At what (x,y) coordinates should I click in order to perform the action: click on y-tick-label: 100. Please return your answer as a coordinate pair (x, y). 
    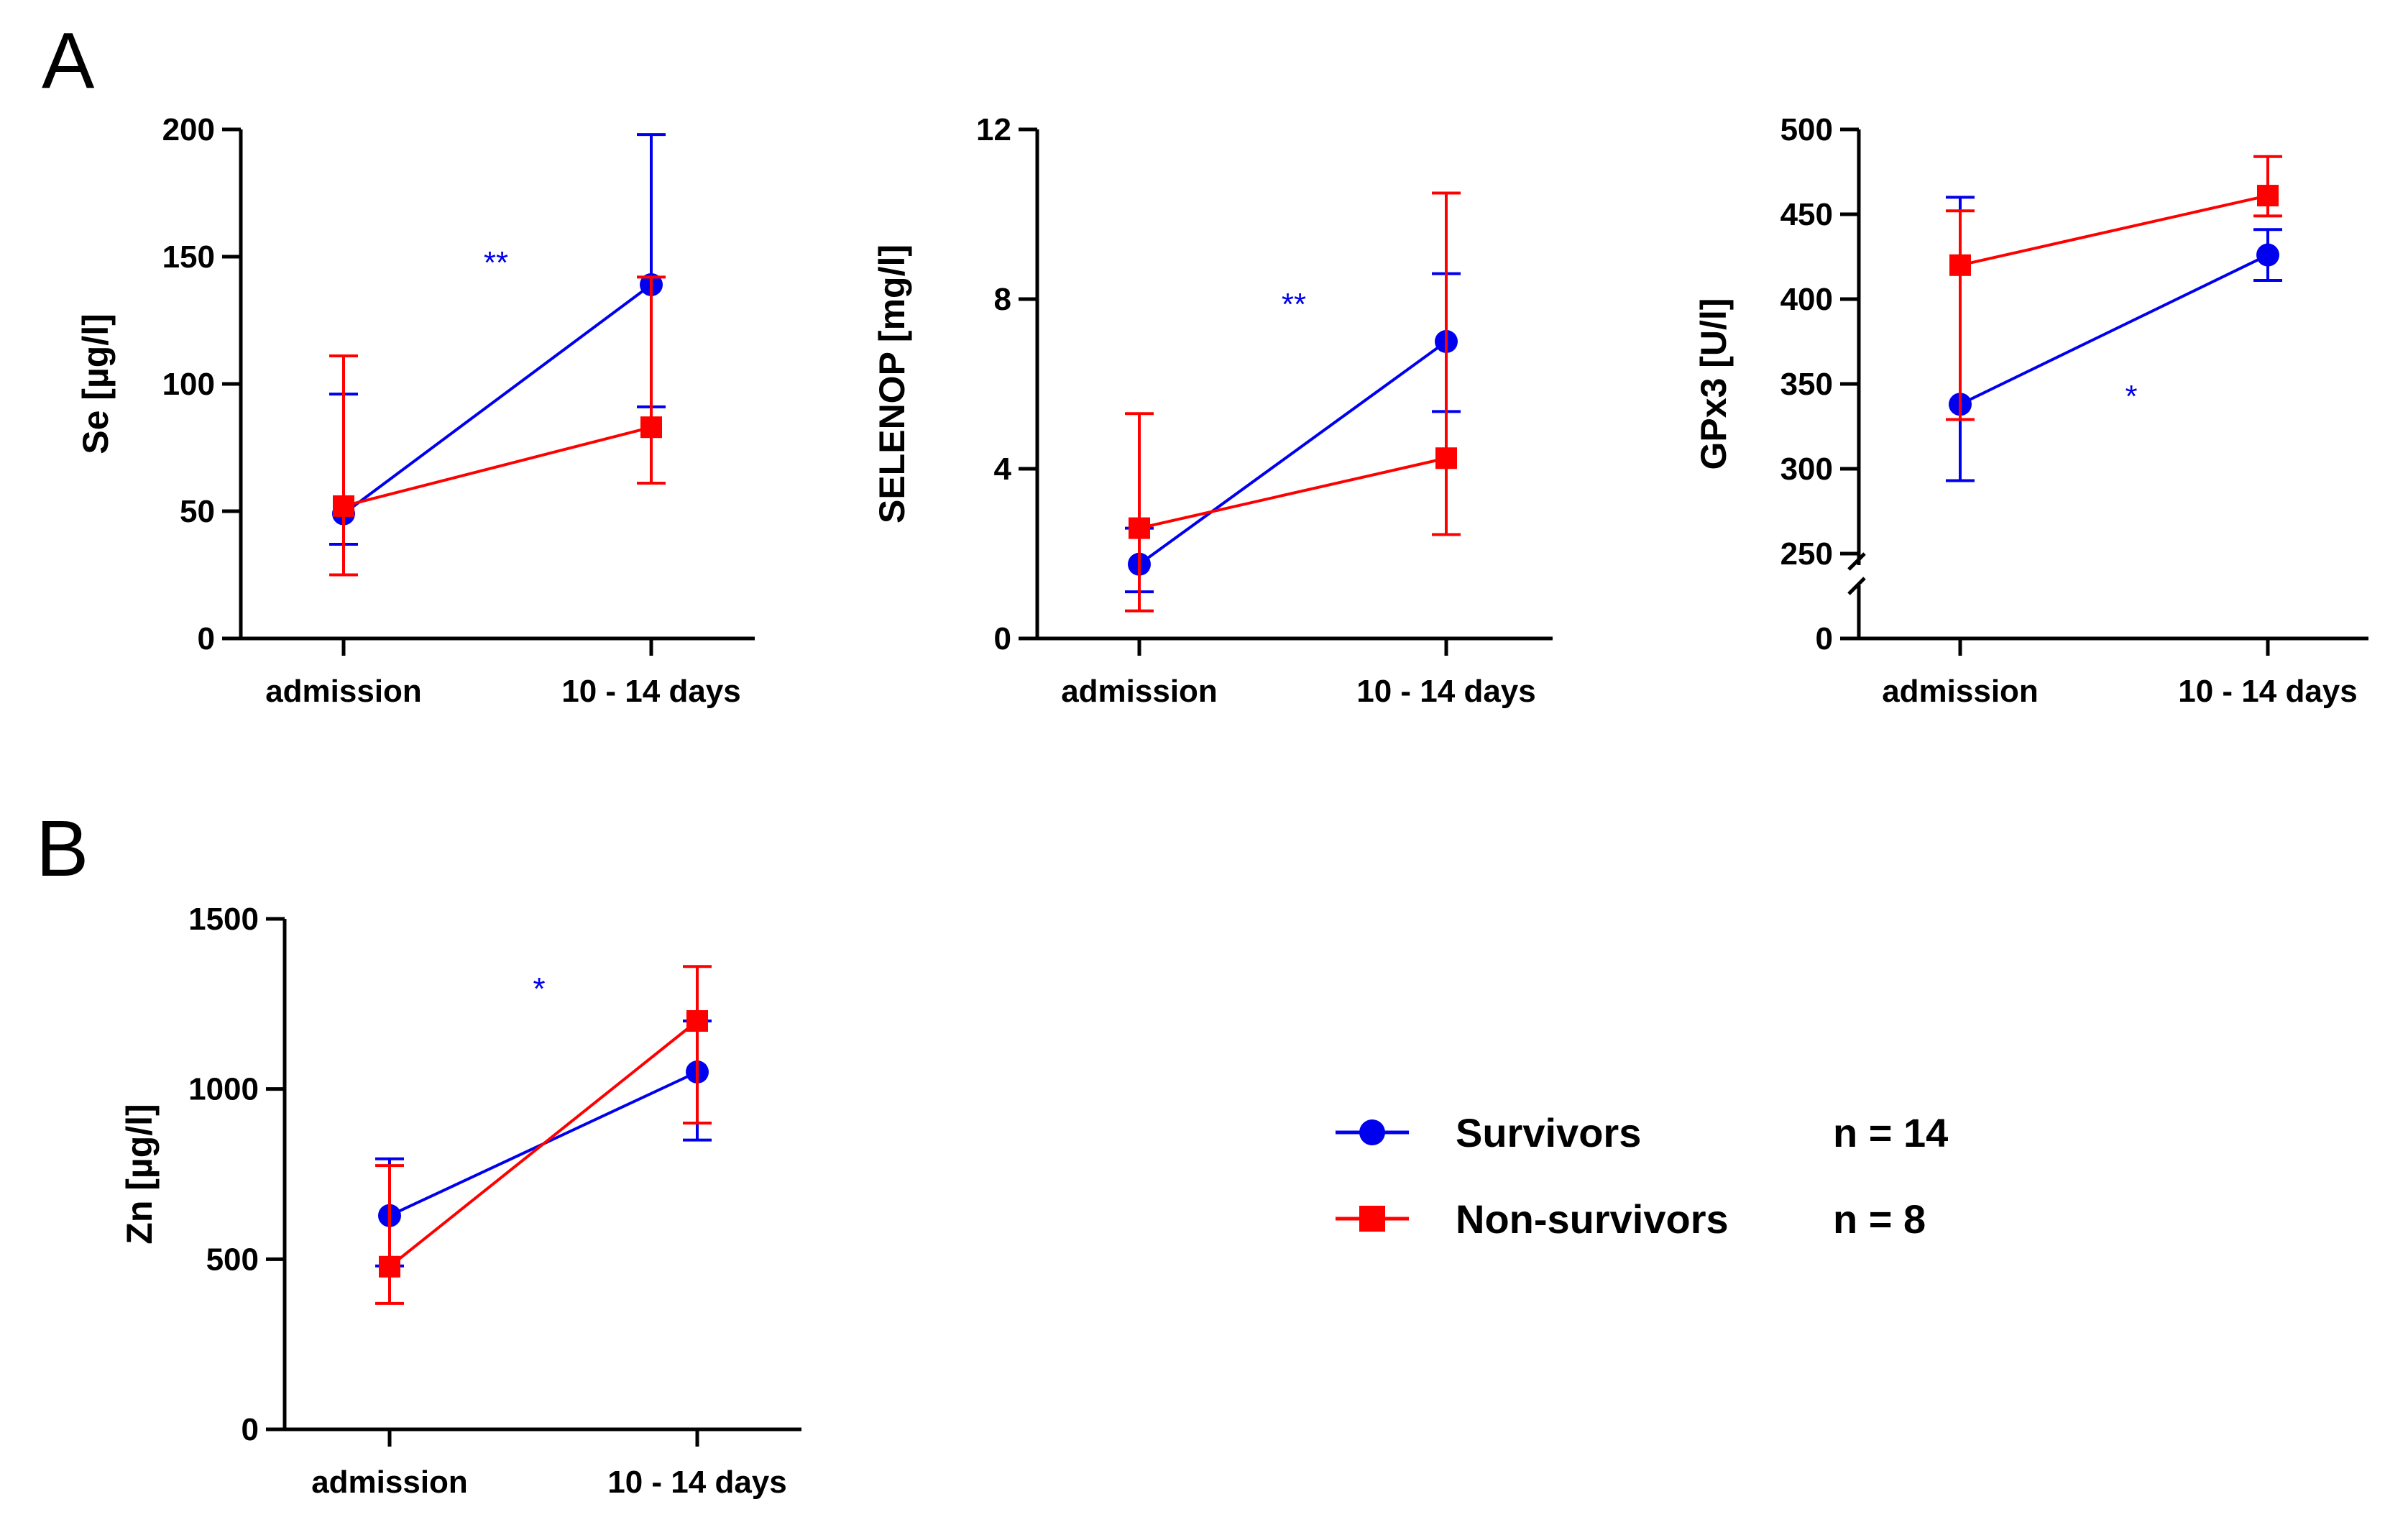
    Looking at the image, I should click on (189, 384).